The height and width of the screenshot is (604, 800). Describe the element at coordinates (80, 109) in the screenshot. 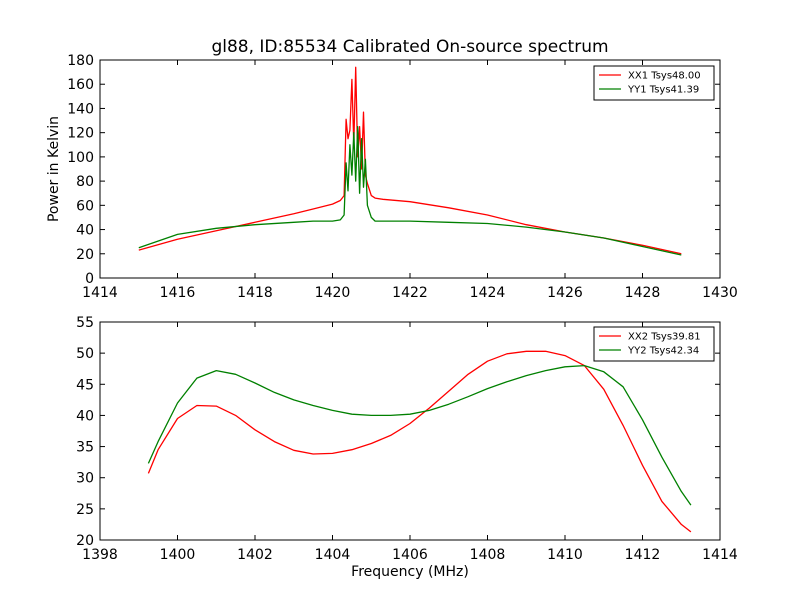

I see `y-tick-label: 140` at that location.